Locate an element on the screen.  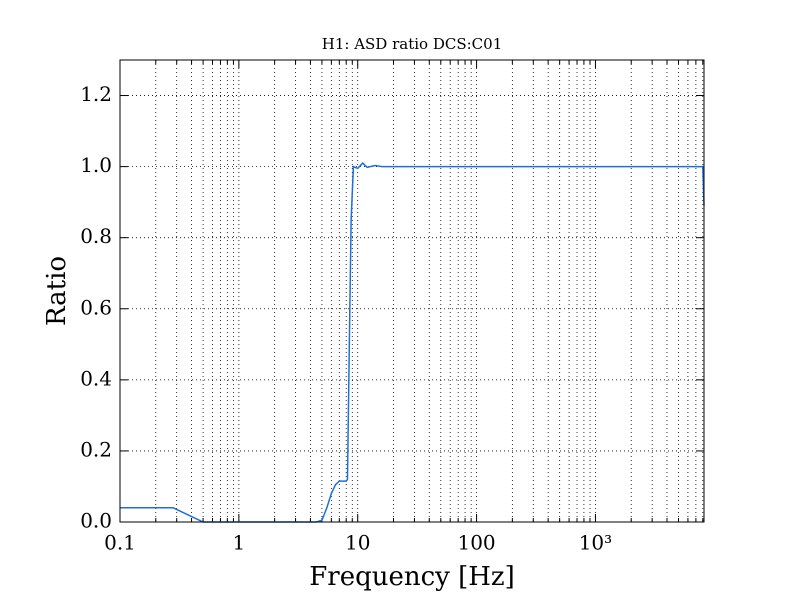
y-tick-label: 0.0 is located at coordinates (96, 521).